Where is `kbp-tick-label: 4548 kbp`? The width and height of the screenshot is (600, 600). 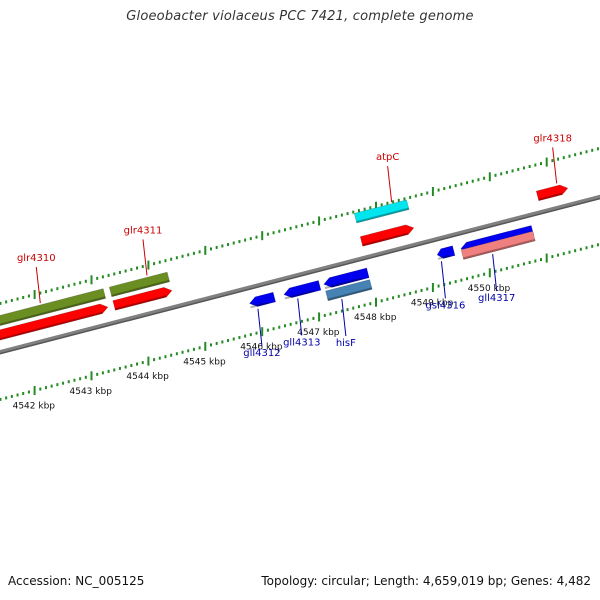 kbp-tick-label: 4548 kbp is located at coordinates (375, 318).